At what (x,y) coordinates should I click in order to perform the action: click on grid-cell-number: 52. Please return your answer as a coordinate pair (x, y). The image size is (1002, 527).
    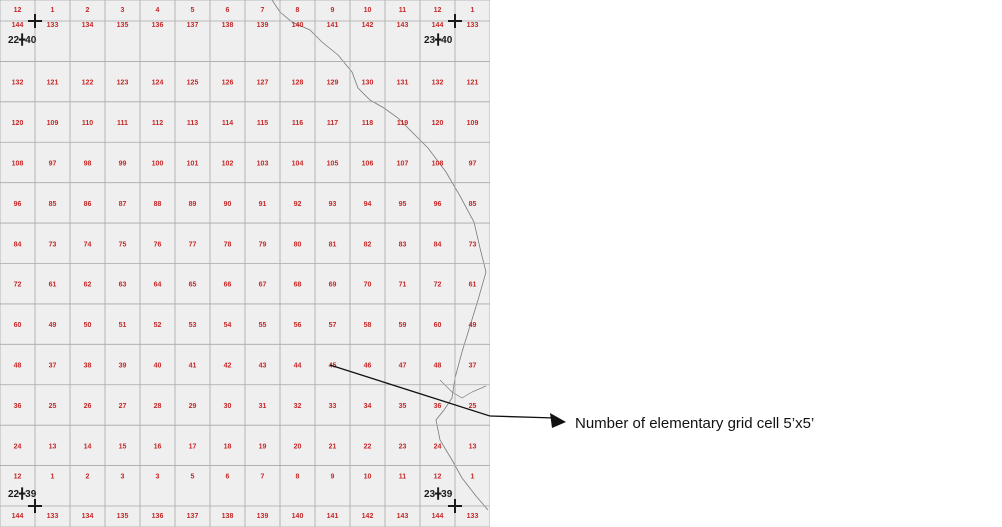
    Looking at the image, I should click on (158, 325).